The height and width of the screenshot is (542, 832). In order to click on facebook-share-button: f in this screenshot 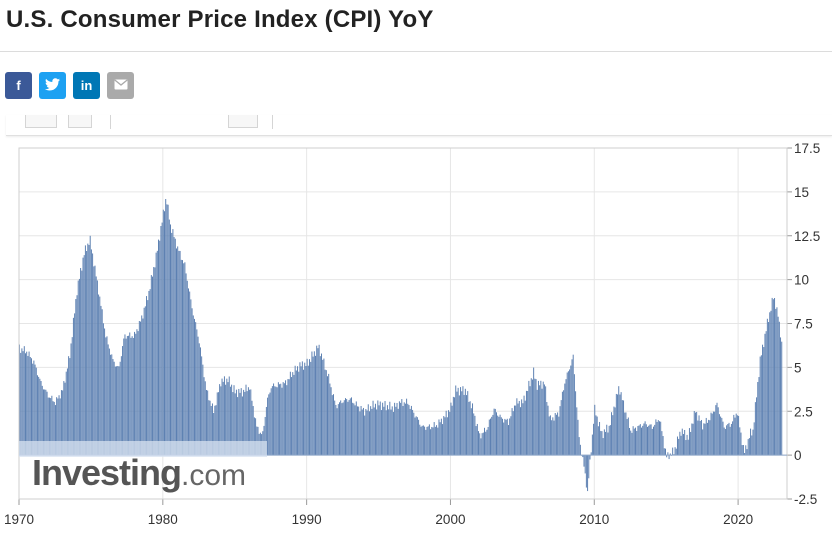, I will do `click(18, 85)`.